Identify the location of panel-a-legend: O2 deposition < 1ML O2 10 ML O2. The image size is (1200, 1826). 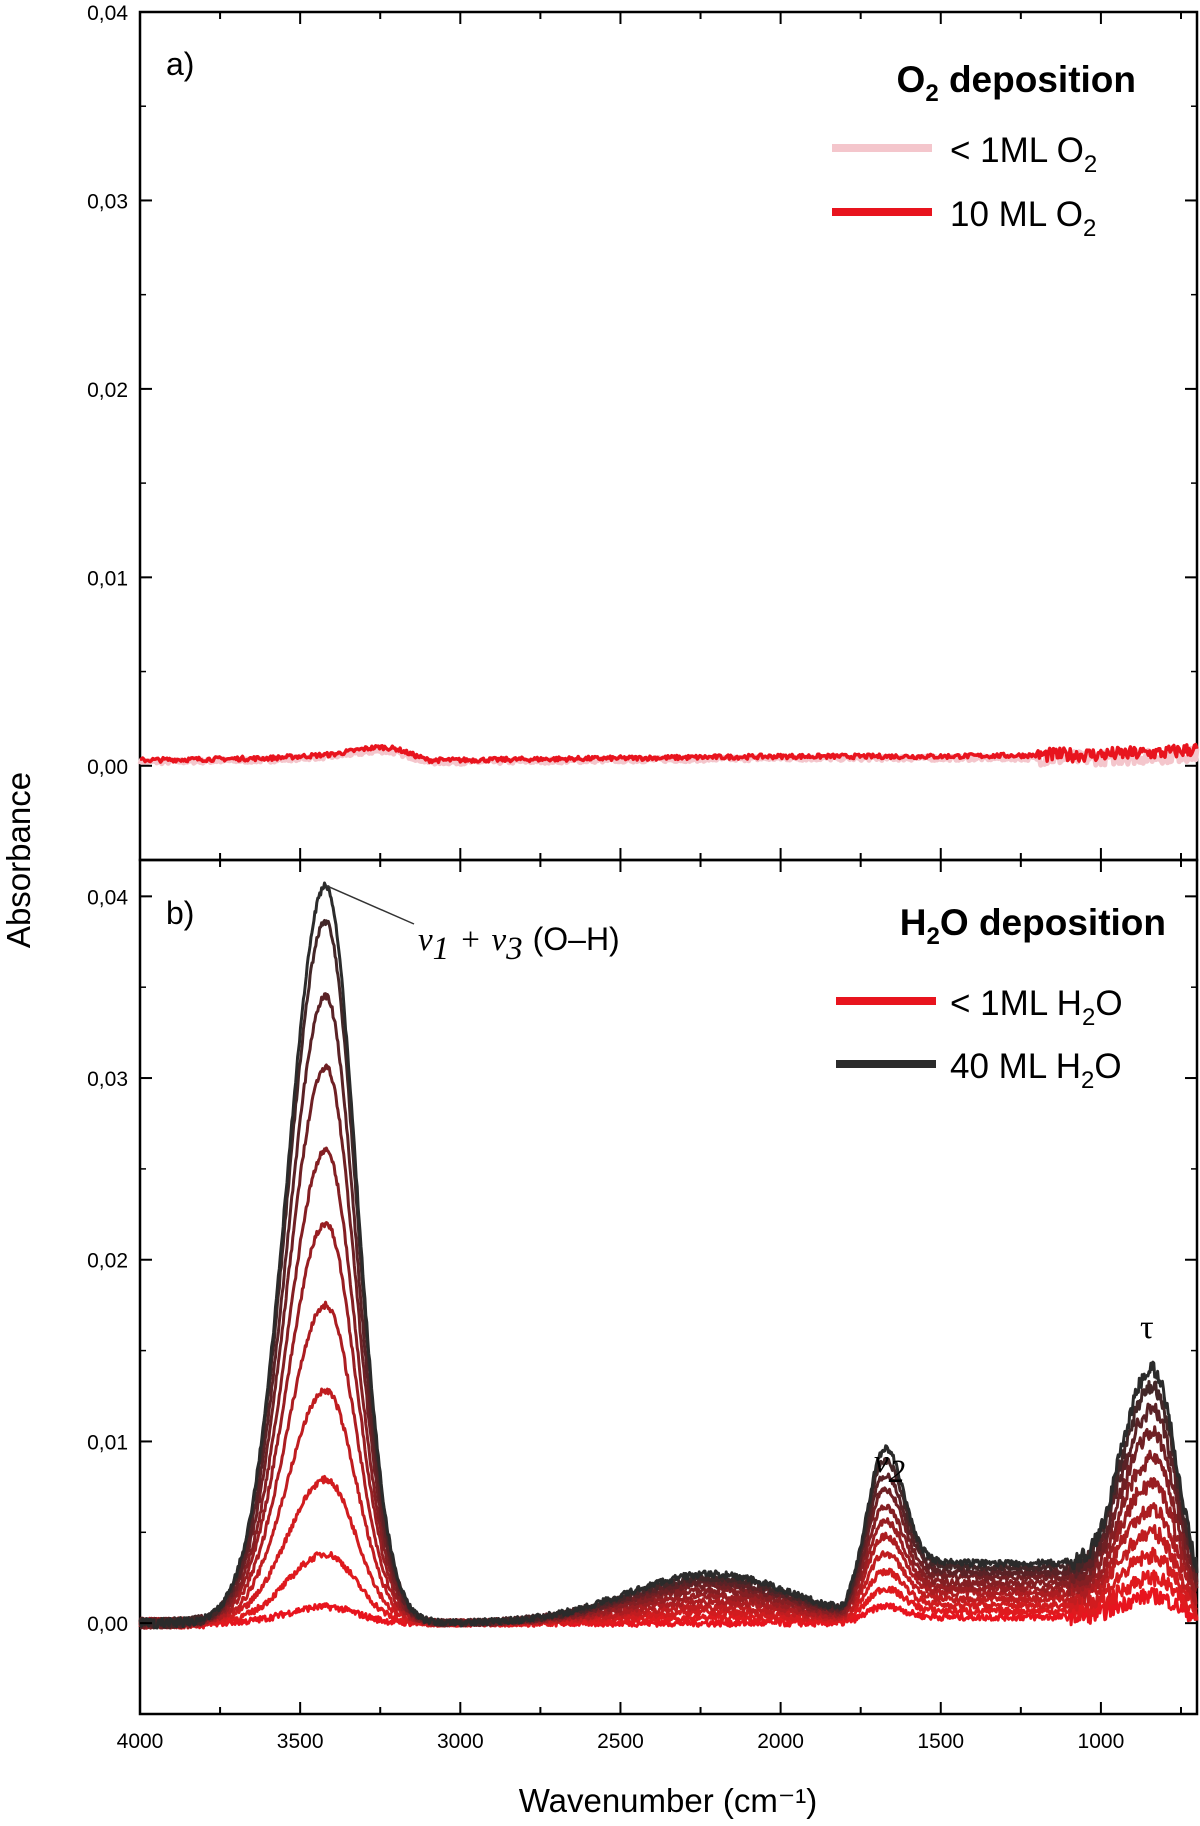
(984, 150).